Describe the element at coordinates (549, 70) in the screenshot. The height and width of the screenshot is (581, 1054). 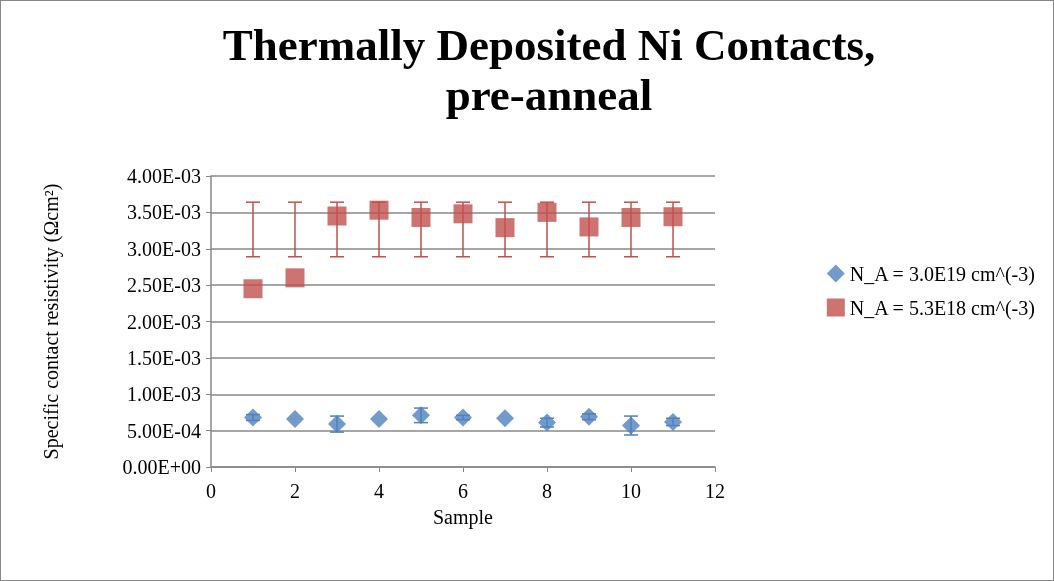
I see `chart-title: Thermally Deposited Ni Contacts, pre-anneal` at that location.